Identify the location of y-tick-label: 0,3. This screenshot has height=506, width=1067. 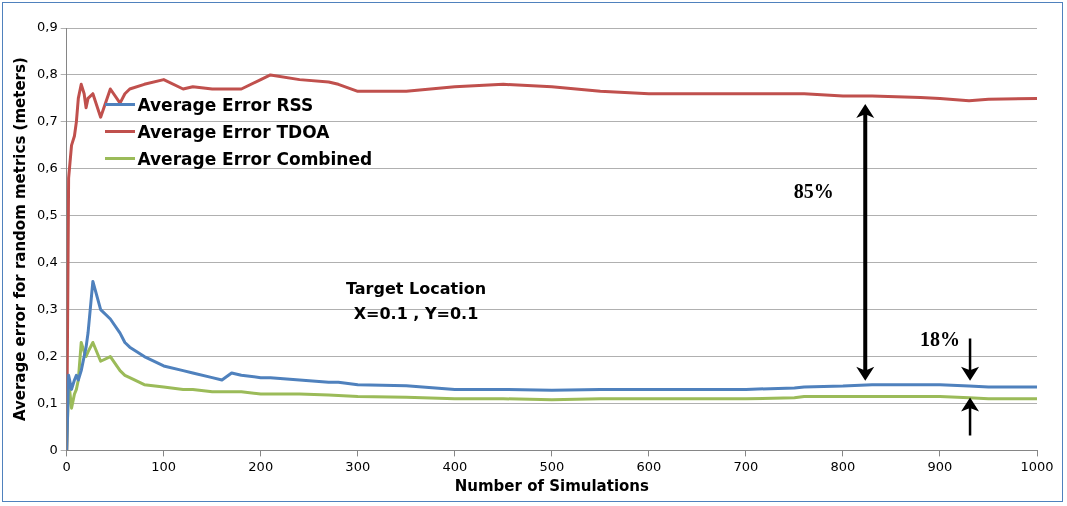
(47, 308).